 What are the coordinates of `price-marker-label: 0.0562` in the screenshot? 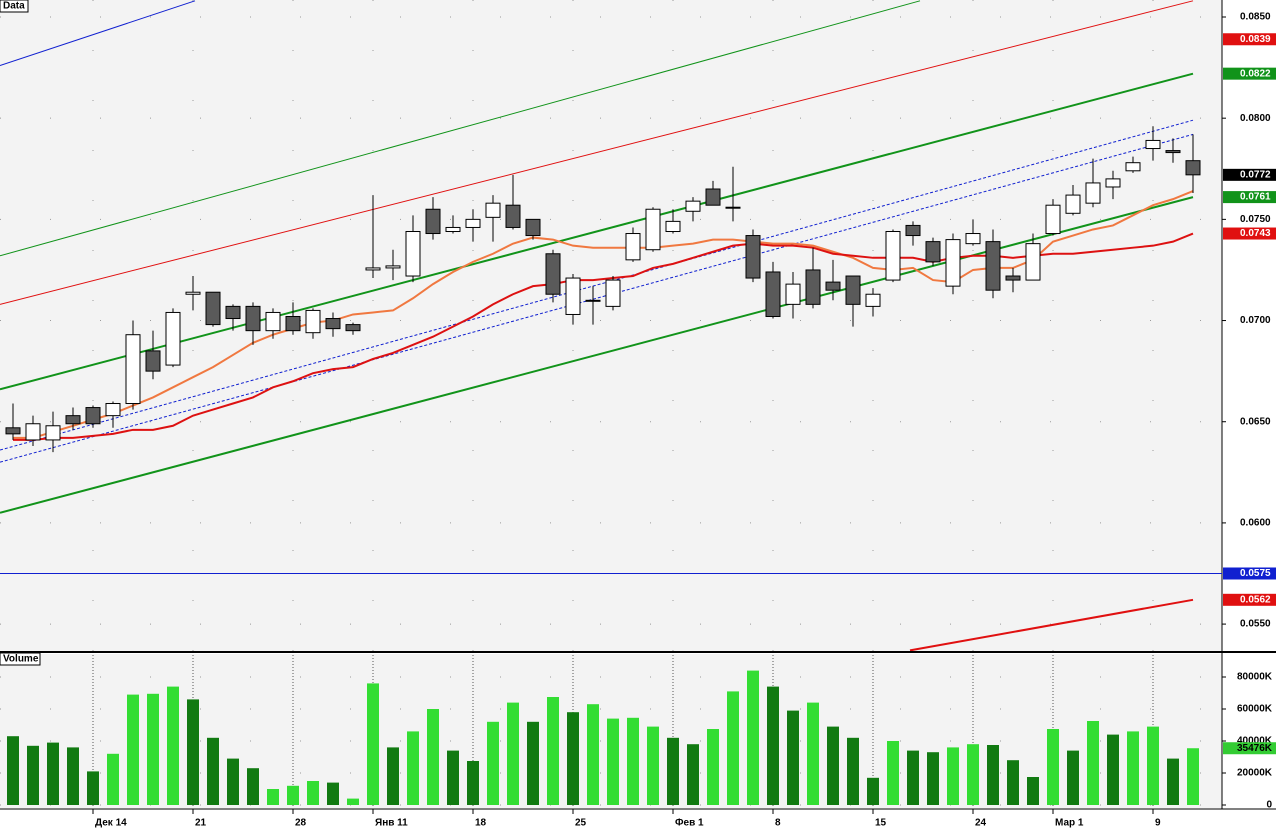 It's located at (1255, 599).